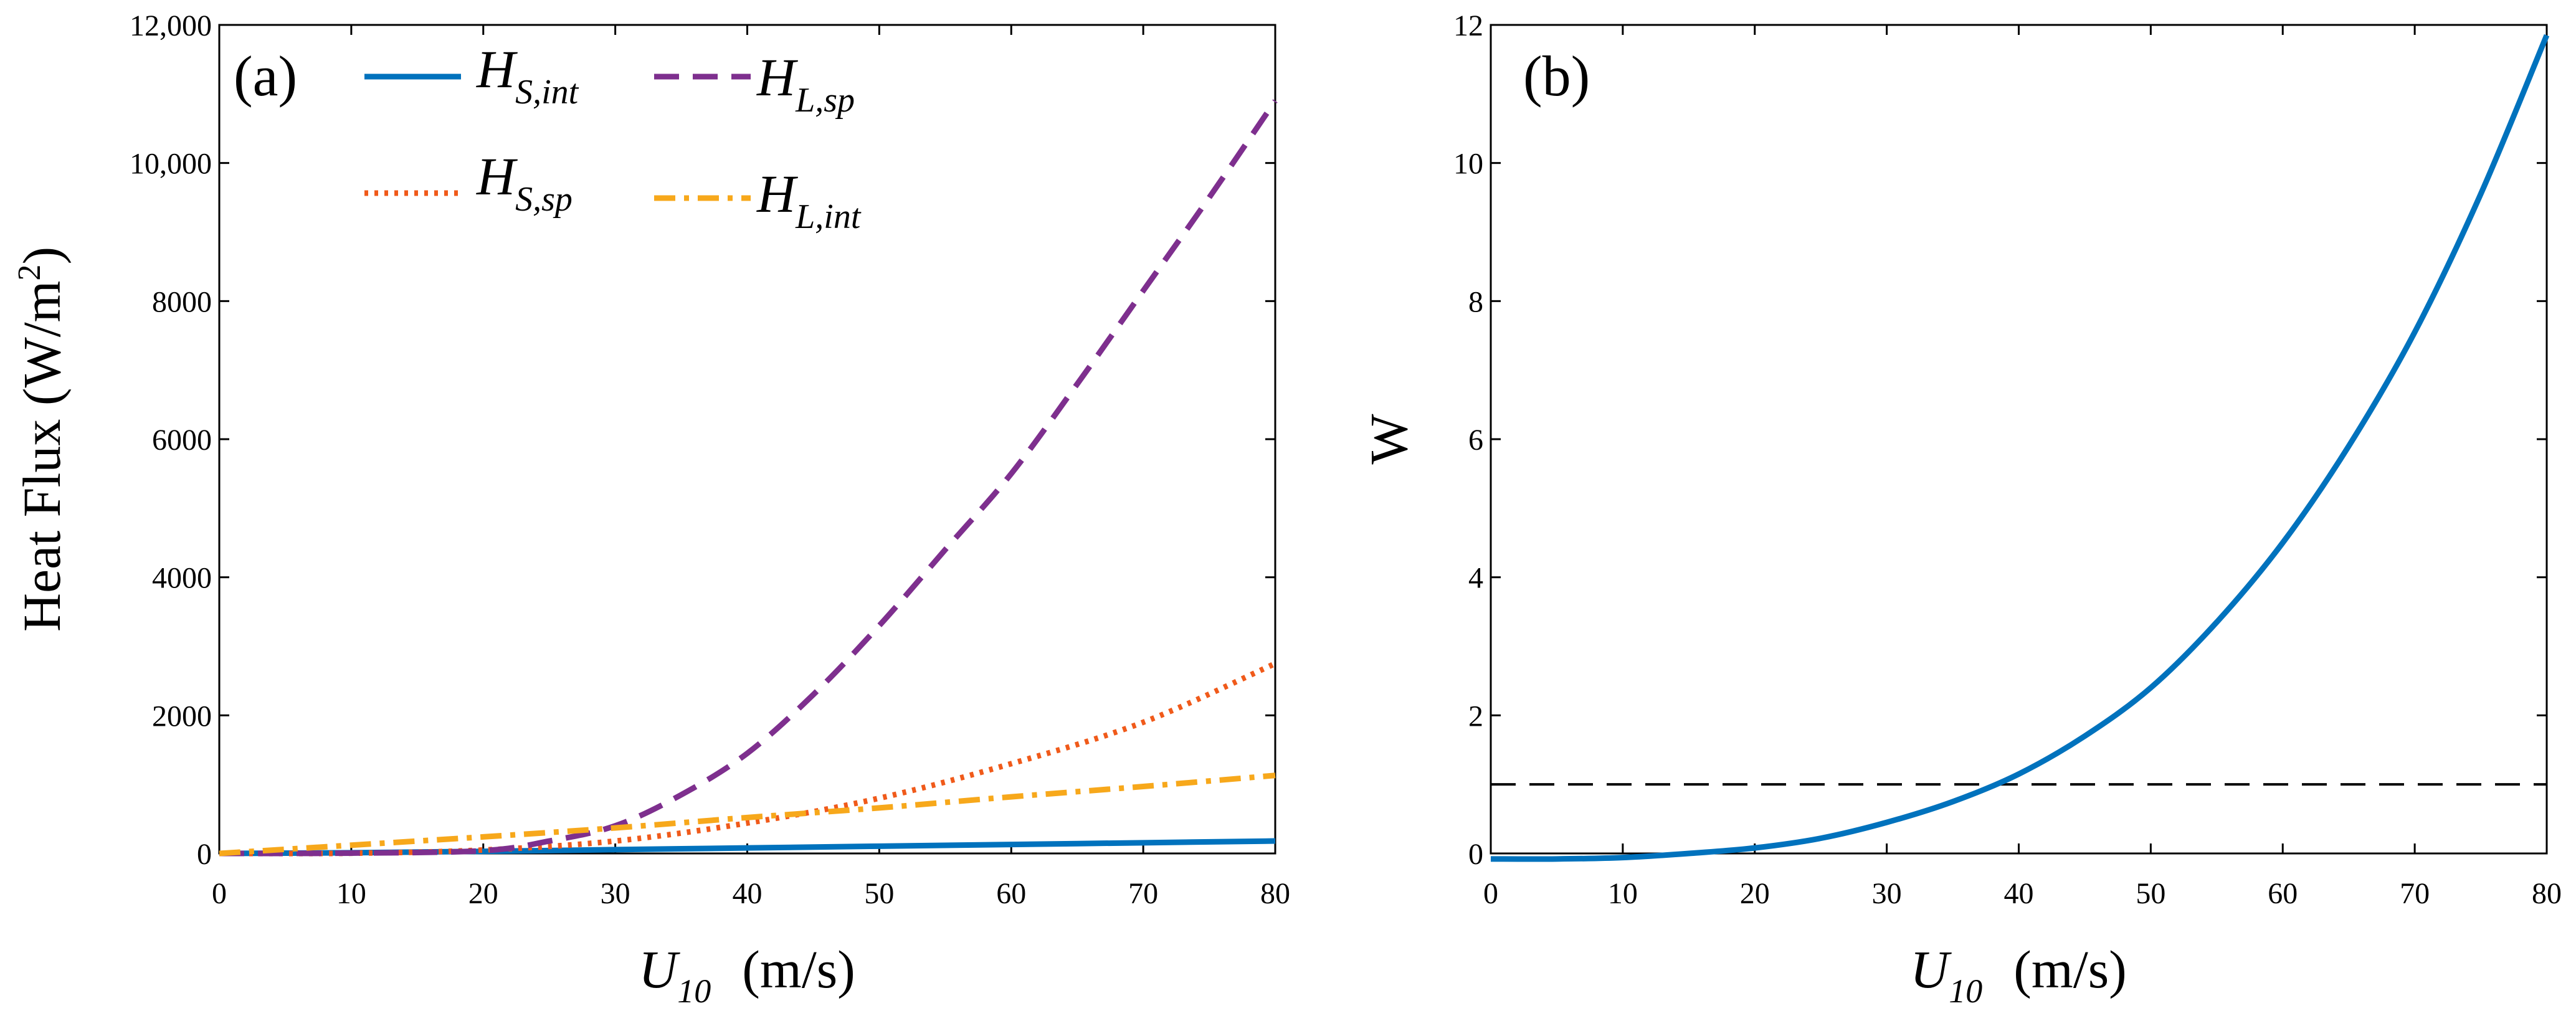 The width and height of the screenshot is (2576, 1026). What do you see at coordinates (805, 84) in the screenshot?
I see `legend-label-hl-sp: HL,sp` at bounding box center [805, 84].